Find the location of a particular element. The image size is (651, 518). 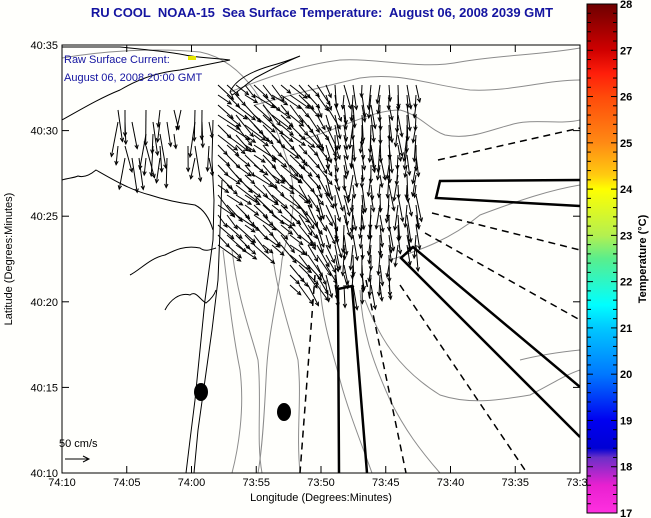

contour-line is located at coordinates (417, 90).